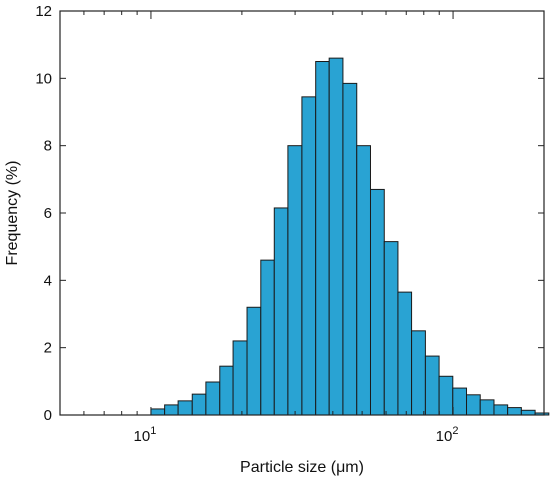 The width and height of the screenshot is (550, 488). I want to click on x-axis-title: Particle size (μm), so click(302, 467).